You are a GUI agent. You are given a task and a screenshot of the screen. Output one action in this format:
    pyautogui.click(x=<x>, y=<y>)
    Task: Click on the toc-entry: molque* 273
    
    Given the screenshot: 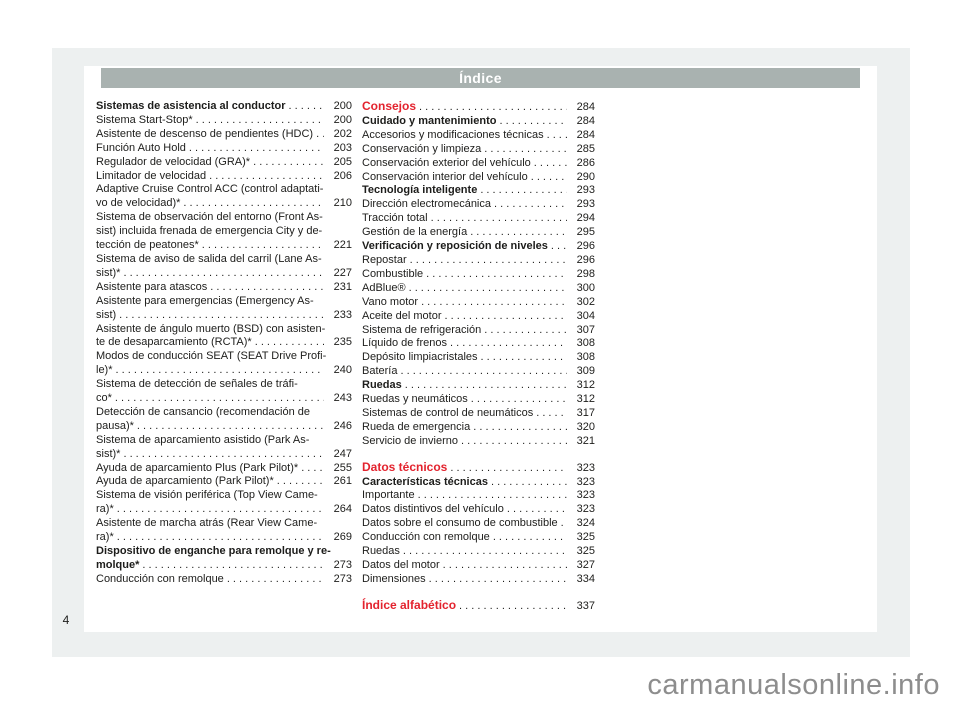 What is the action you would take?
    pyautogui.click(x=224, y=566)
    